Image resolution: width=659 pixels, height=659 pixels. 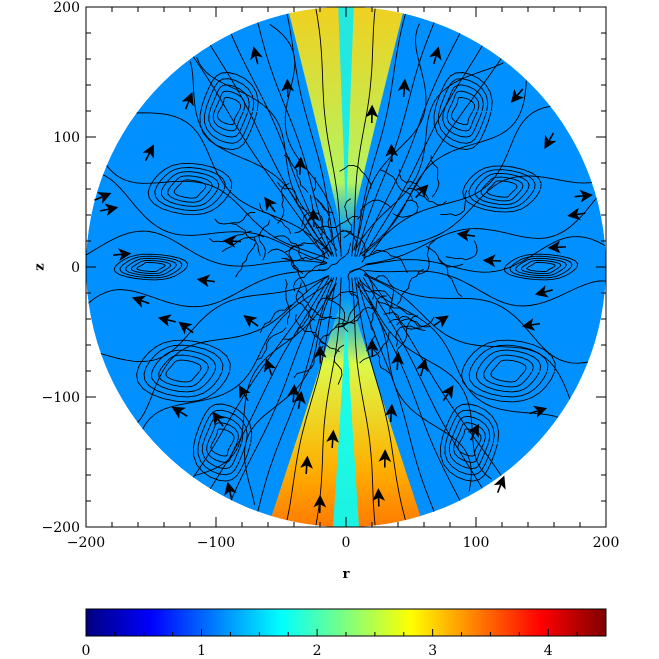 I want to click on colorbar: 0 1 2 3 4, so click(x=344, y=633).